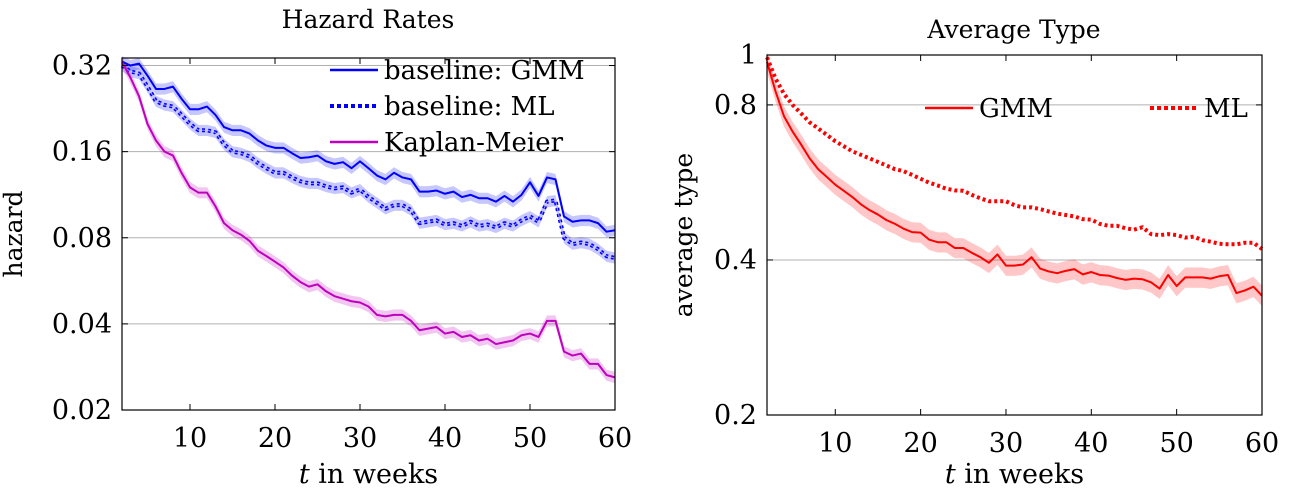 The image size is (1293, 495). I want to click on chart-title: Hazard Rates, so click(368, 19).